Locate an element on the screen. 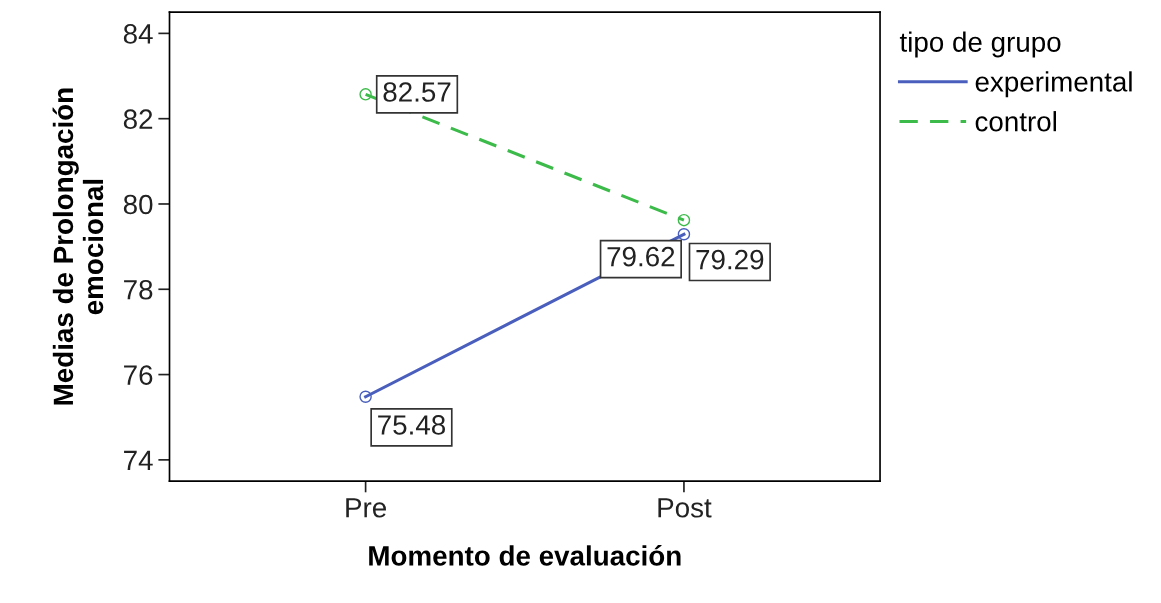 Image resolution: width=1161 pixels, height=603 pixels. y-tick-label: 78 is located at coordinates (138, 289).